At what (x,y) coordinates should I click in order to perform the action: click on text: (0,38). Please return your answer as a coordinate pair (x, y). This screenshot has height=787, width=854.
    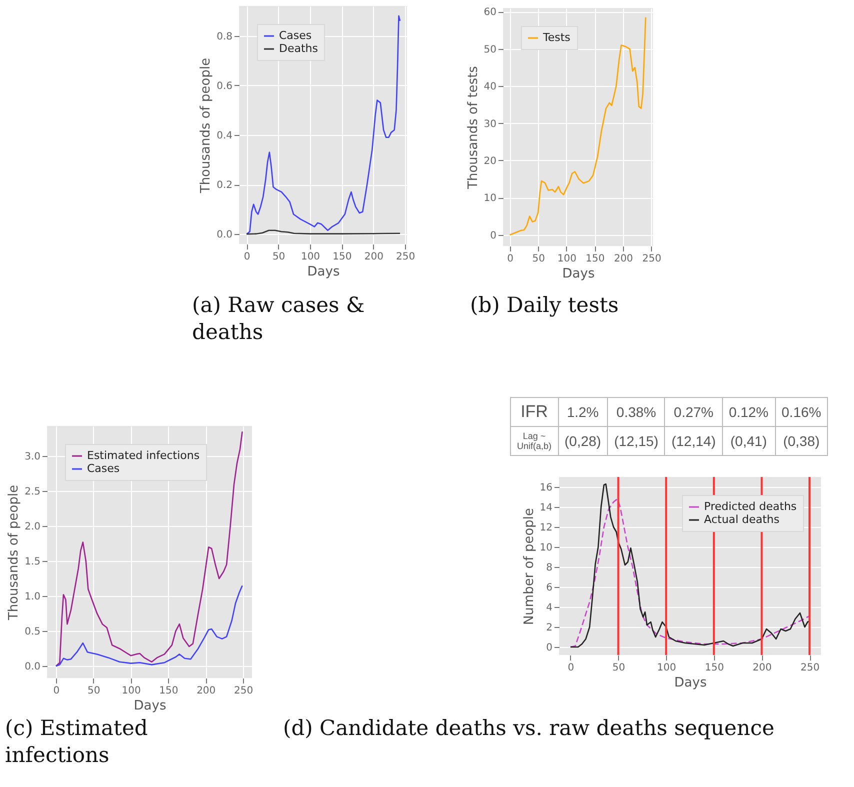
    Looking at the image, I should click on (801, 441).